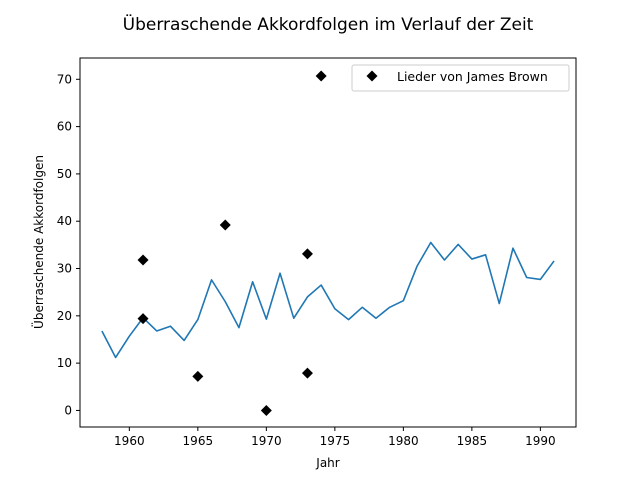 The image size is (640, 480). What do you see at coordinates (129, 441) in the screenshot?
I see `x-tick-label: 1960` at bounding box center [129, 441].